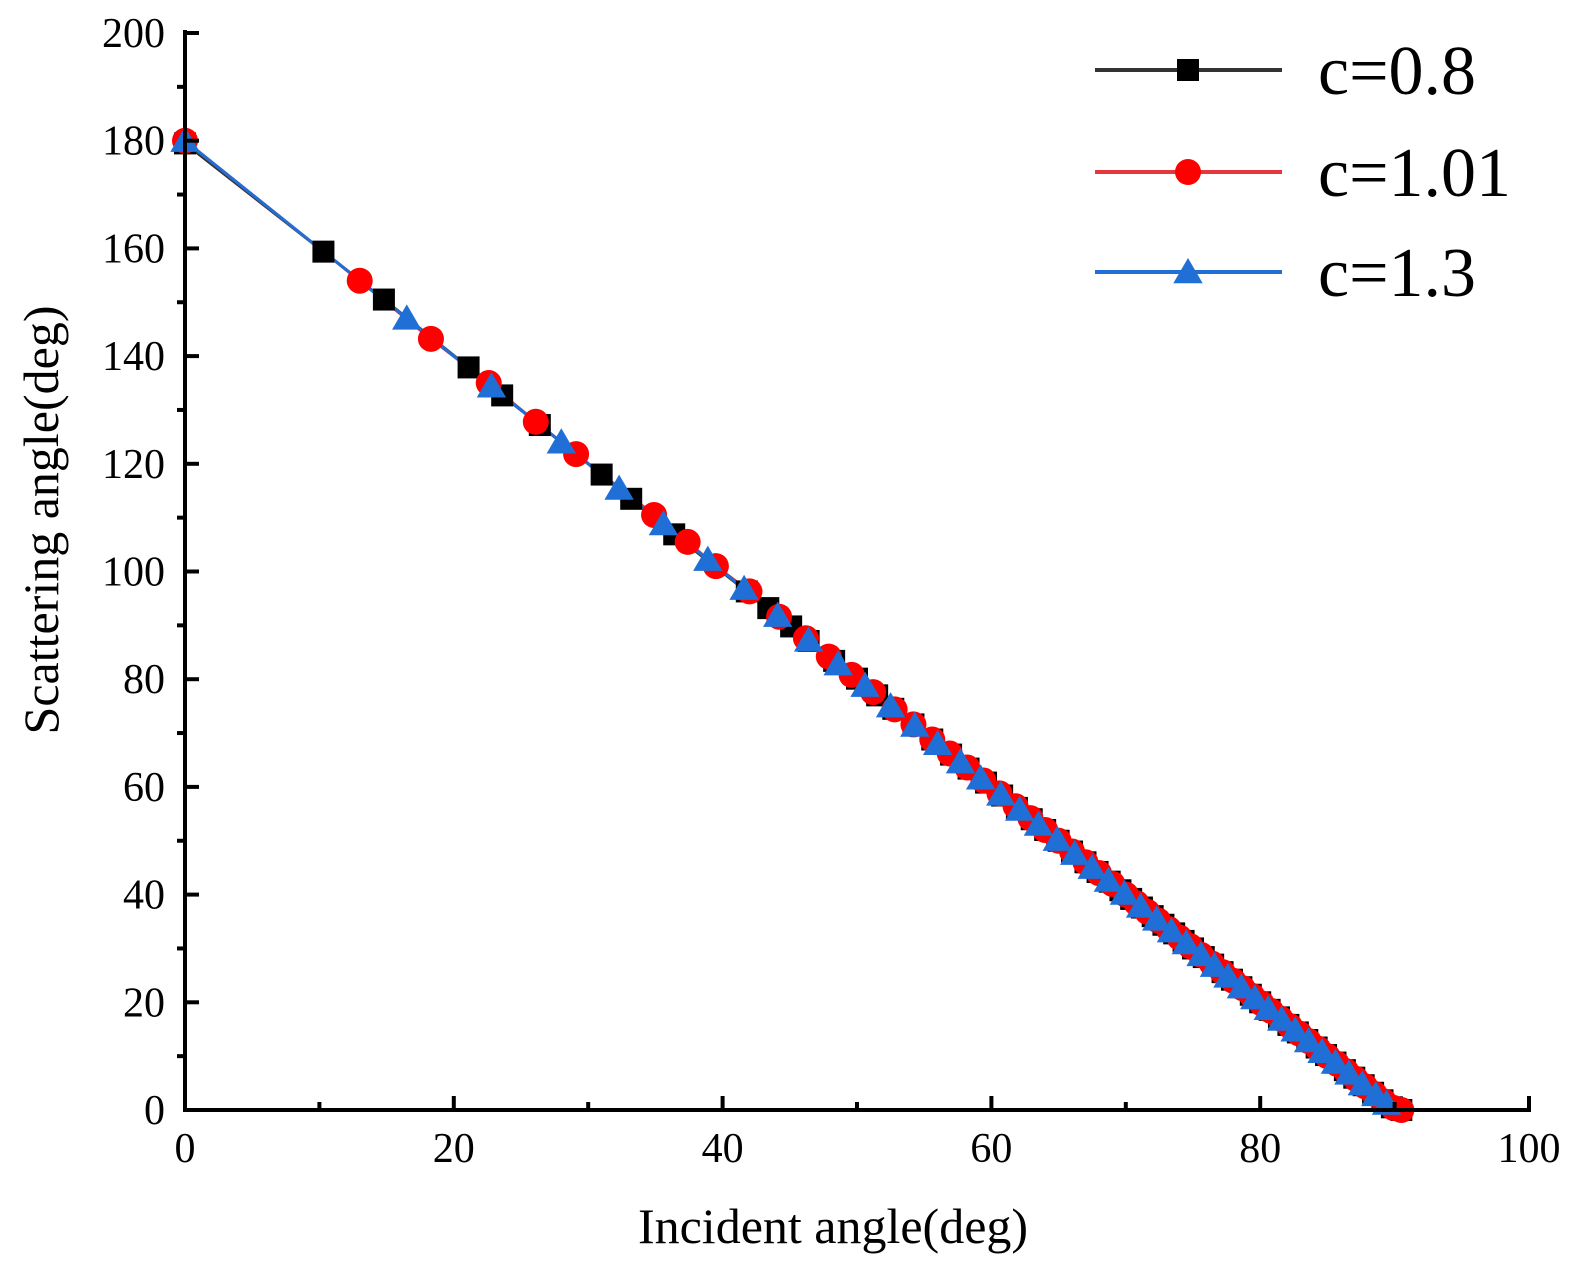  What do you see at coordinates (1414, 173) in the screenshot?
I see `legend-label: c=1.01` at bounding box center [1414, 173].